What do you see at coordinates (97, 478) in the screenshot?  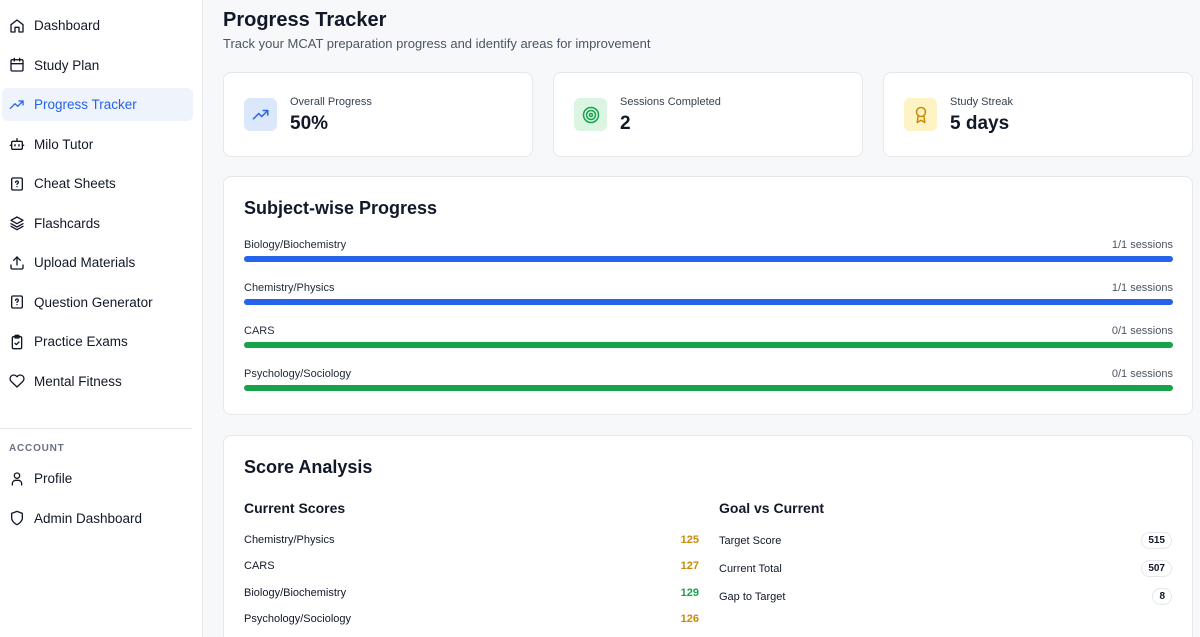 I see `sidebar-item-profile: Profile` at bounding box center [97, 478].